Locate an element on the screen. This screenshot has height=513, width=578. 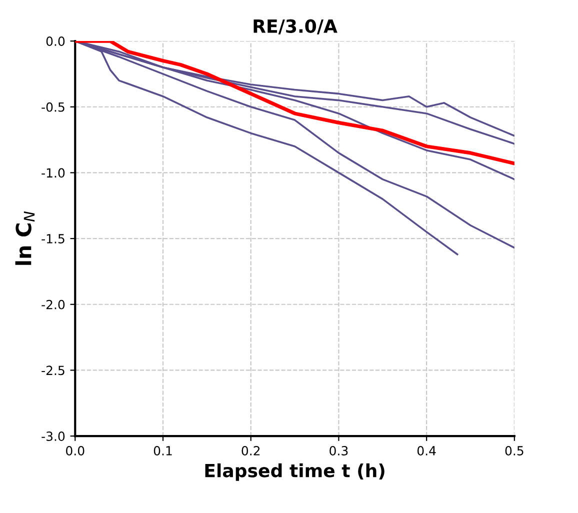
x-tick-label: 0.0 is located at coordinates (75, 451).